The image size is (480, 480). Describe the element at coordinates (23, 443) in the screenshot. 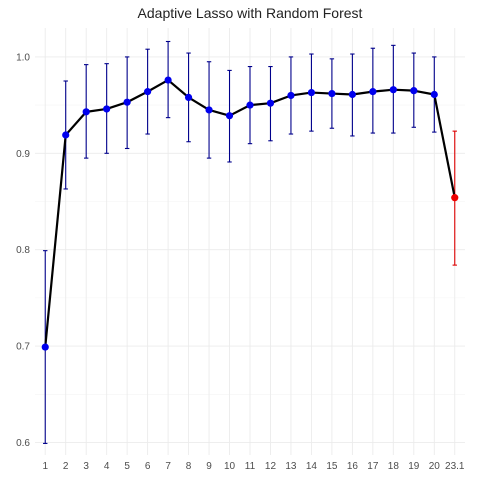

I see `y-tick-label: 0.6` at that location.